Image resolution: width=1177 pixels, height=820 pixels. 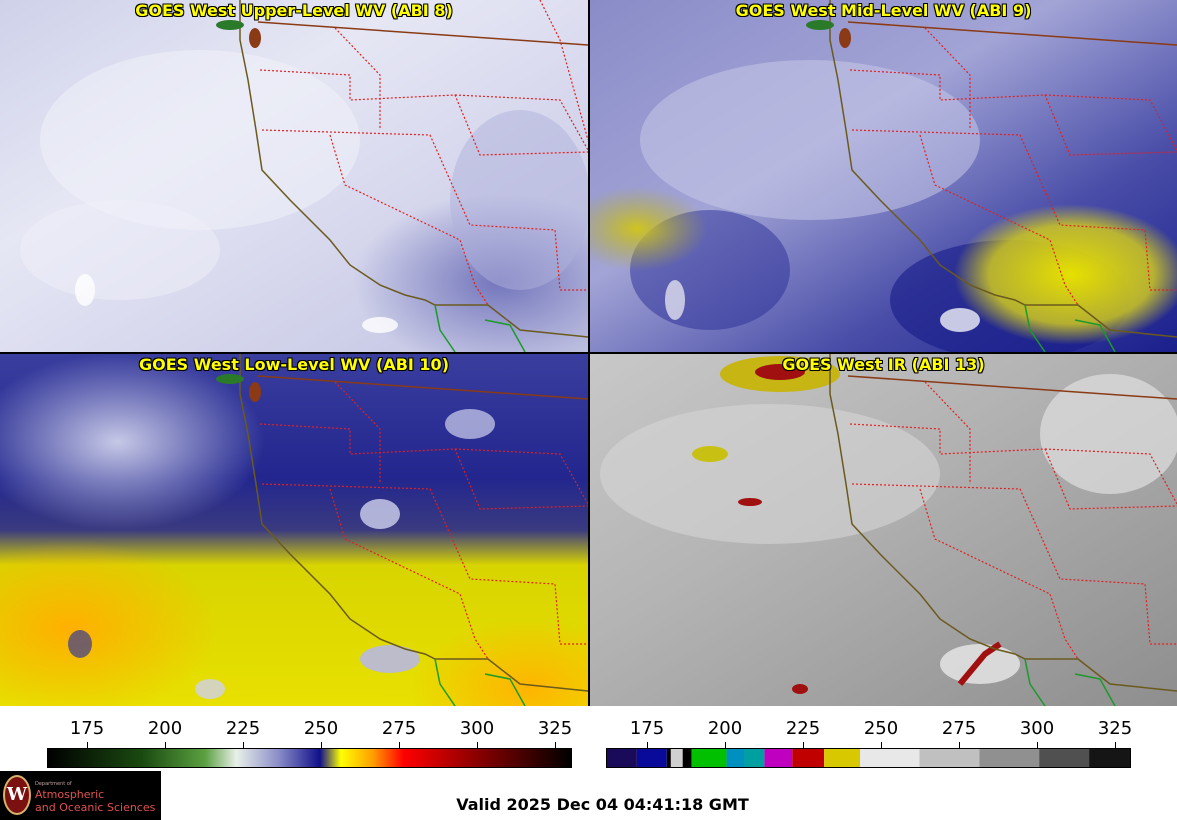 What do you see at coordinates (803, 728) in the screenshot?
I see `ir-tick-label: 225` at bounding box center [803, 728].